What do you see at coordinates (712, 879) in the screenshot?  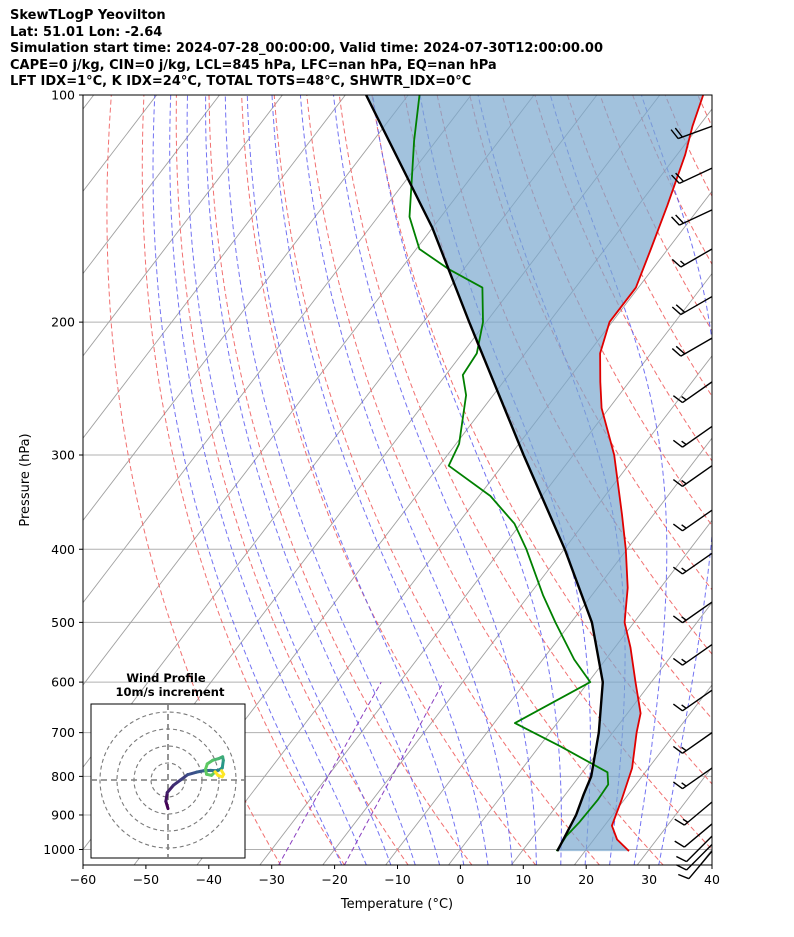 I see `x-tick-label: 40` at bounding box center [712, 879].